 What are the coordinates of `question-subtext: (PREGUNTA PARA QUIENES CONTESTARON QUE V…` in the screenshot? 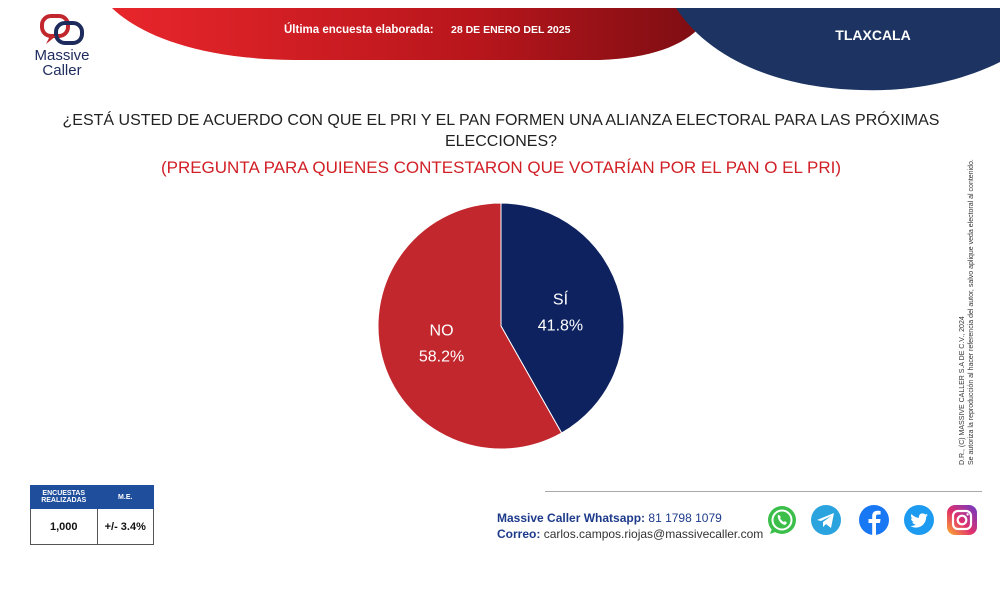 It's located at (501, 167).